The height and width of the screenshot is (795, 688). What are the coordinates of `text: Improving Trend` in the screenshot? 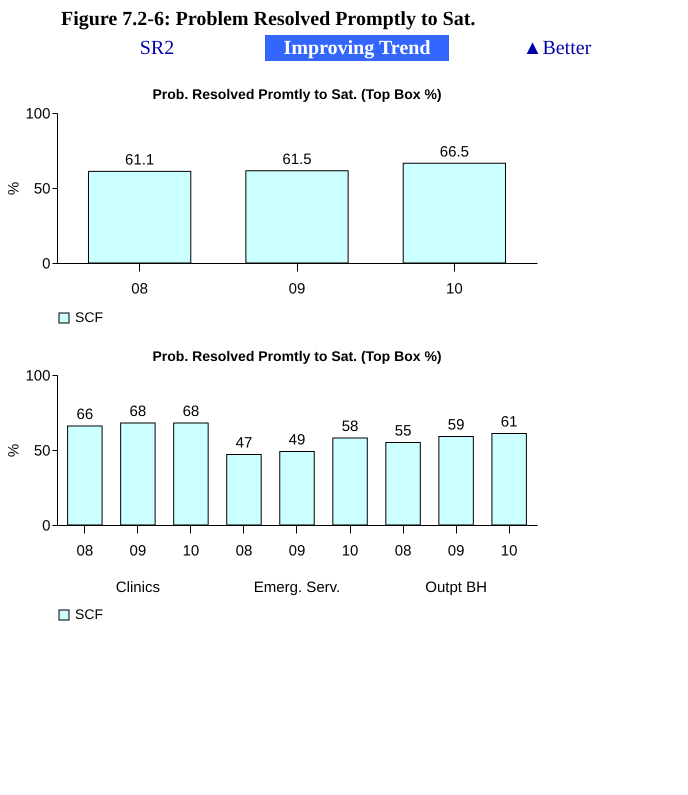 It's located at (357, 48).